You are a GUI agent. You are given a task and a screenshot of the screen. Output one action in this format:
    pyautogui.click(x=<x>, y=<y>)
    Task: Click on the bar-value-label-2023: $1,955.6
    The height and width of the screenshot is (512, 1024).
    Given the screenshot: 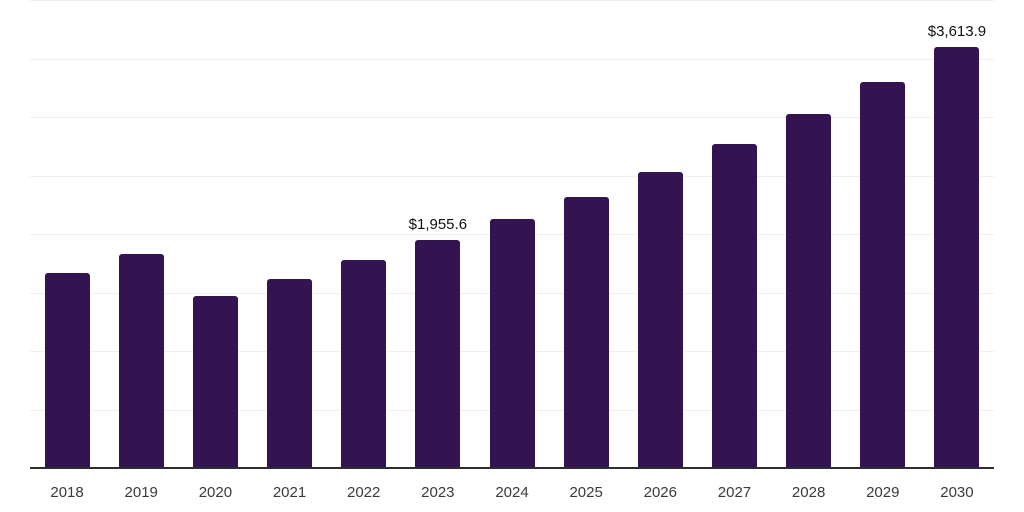 What is the action you would take?
    pyautogui.click(x=438, y=225)
    